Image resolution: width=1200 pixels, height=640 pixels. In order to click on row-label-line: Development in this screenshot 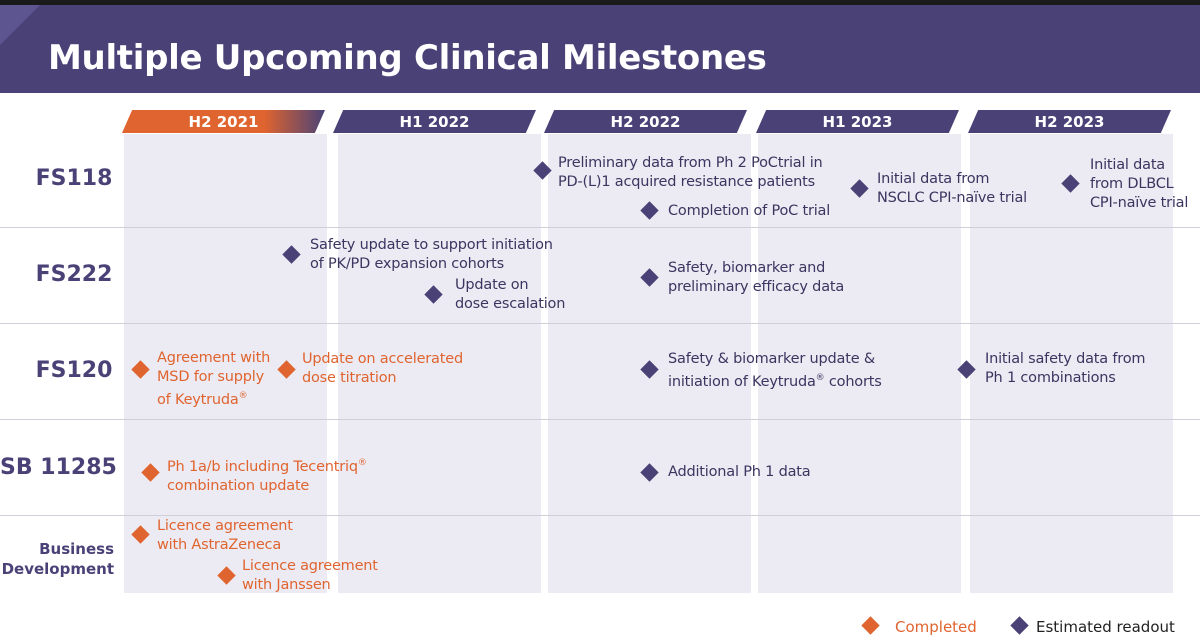, I will do `click(57, 569)`.